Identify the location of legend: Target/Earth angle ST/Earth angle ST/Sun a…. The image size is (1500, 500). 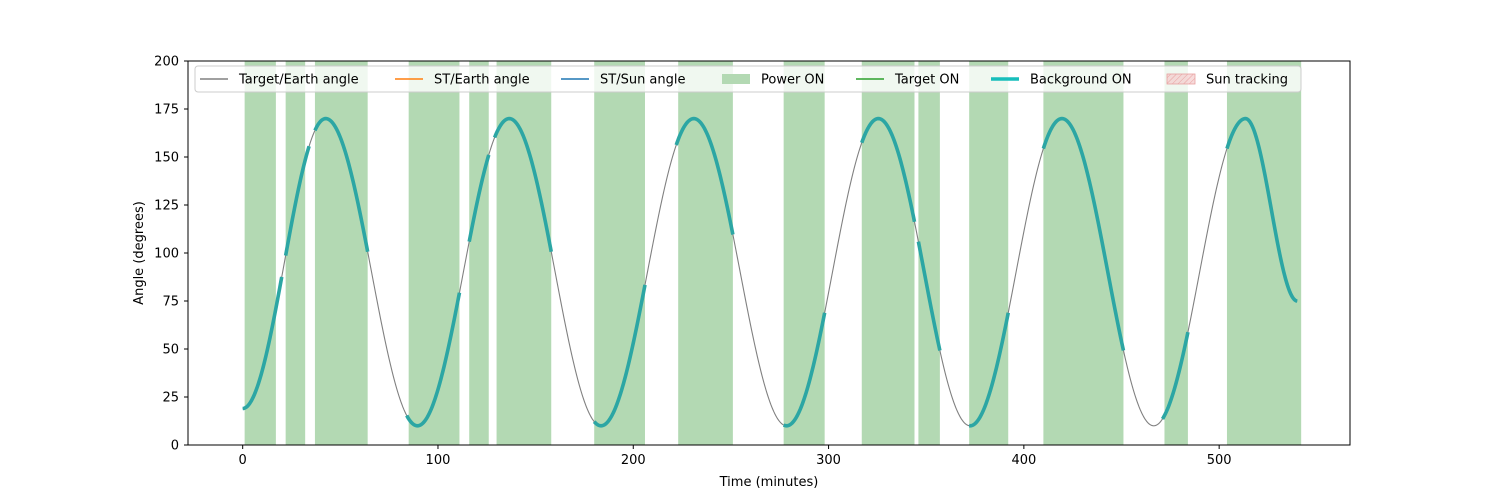
(748, 79).